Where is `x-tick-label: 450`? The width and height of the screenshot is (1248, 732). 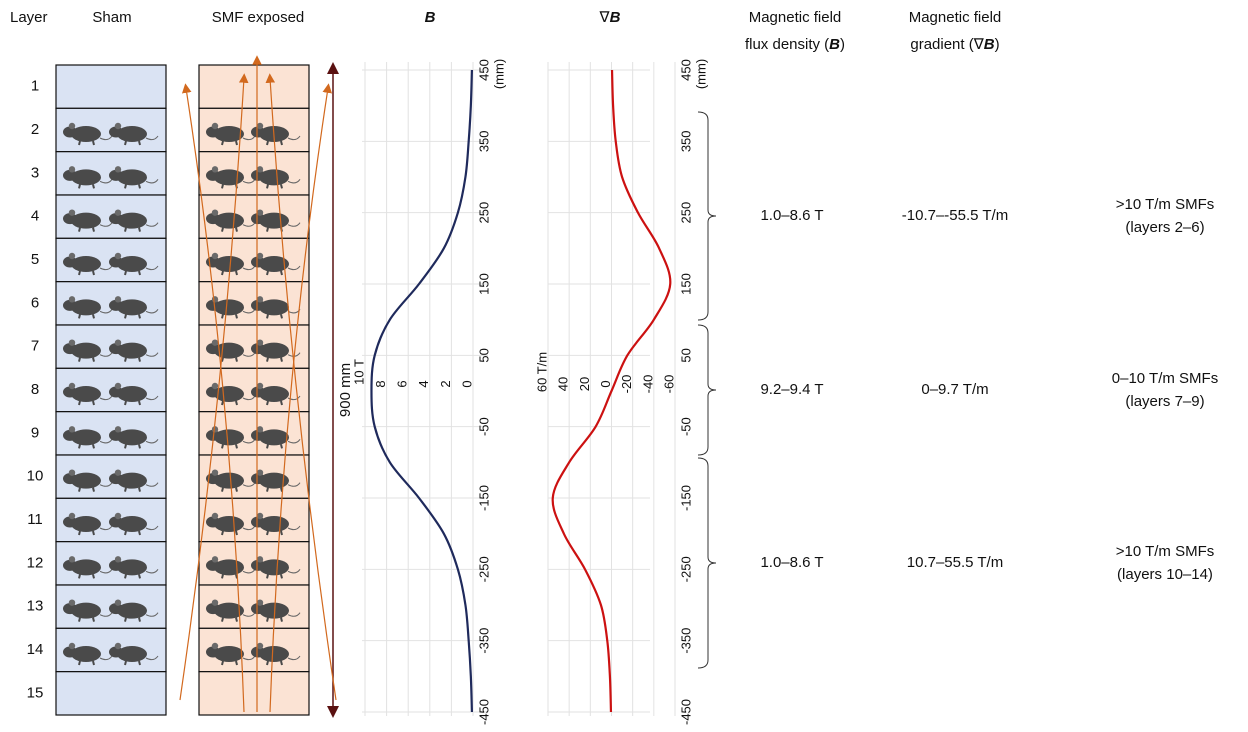 x-tick-label: 450 is located at coordinates (483, 70).